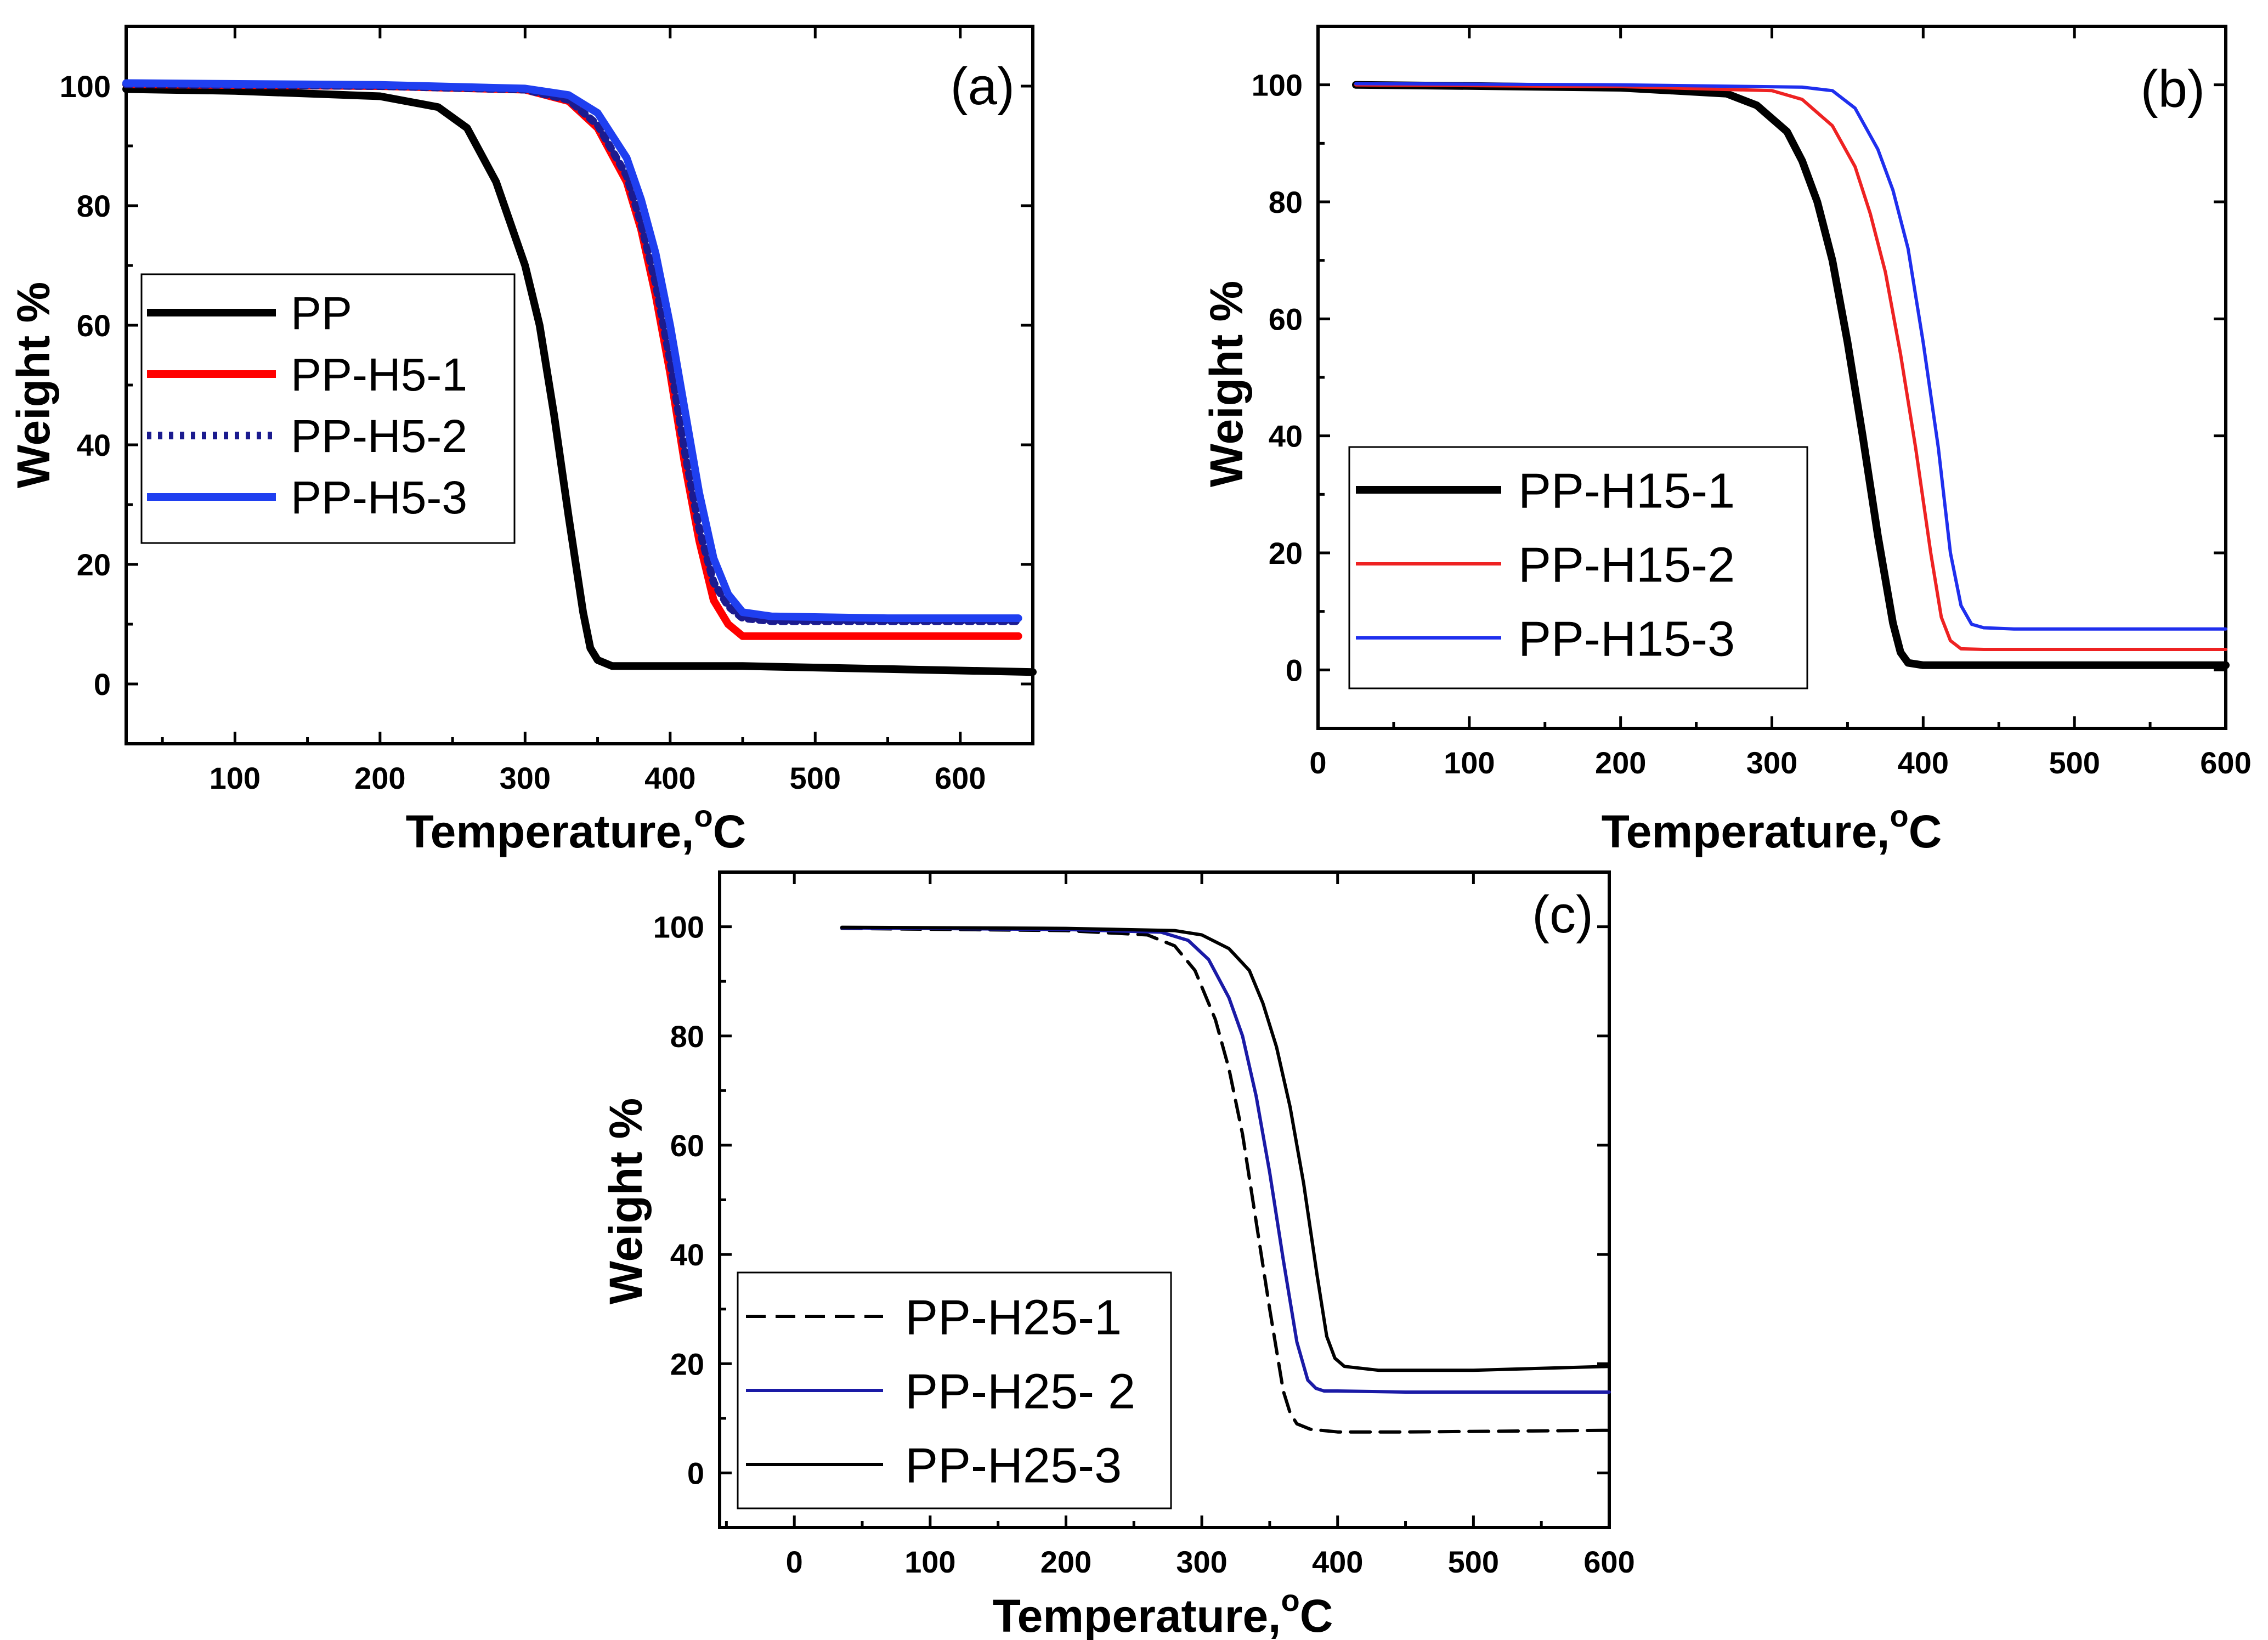 The height and width of the screenshot is (1640, 2268). Describe the element at coordinates (379, 436) in the screenshot. I see `panel-a-legend-label-3: PP-H5-2` at that location.